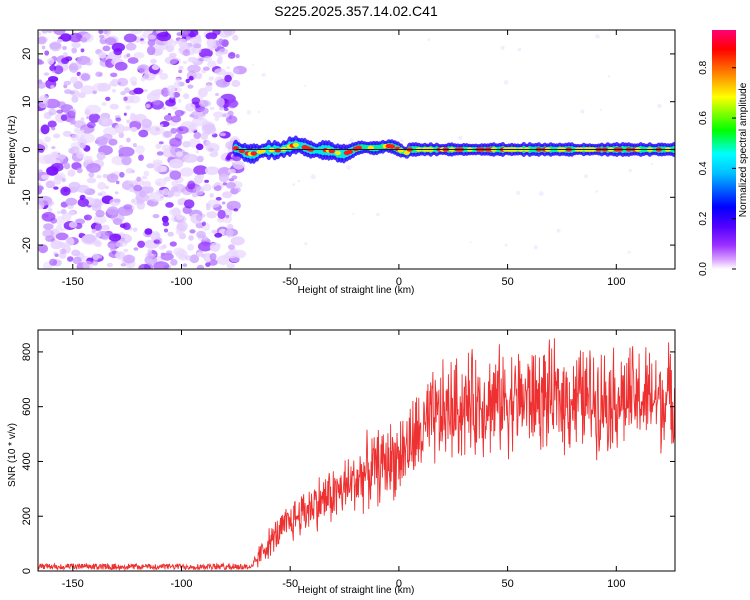  Describe the element at coordinates (703, 168) in the screenshot. I see `colorbar-tick-label: 0.4` at that location.